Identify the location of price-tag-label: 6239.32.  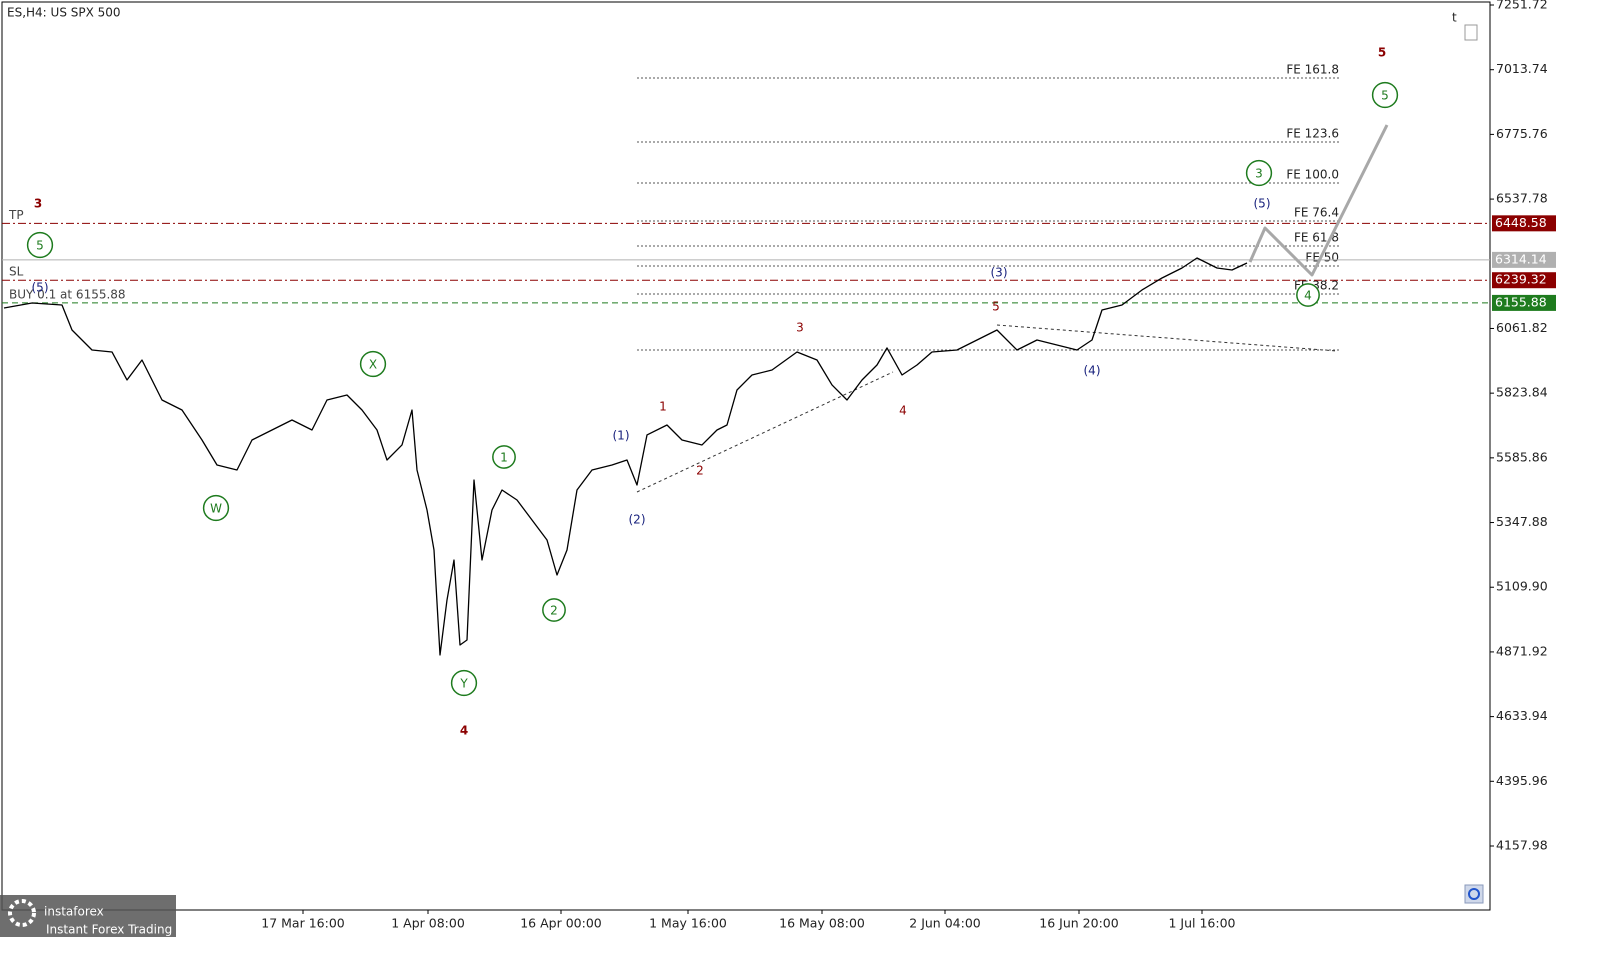
(1521, 279).